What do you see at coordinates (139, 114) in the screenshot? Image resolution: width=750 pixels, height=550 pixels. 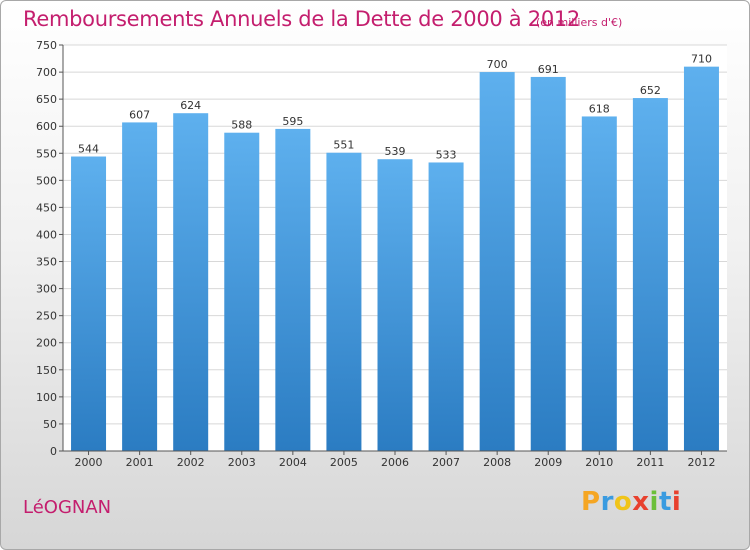 I see `value-label-2001: 607` at bounding box center [139, 114].